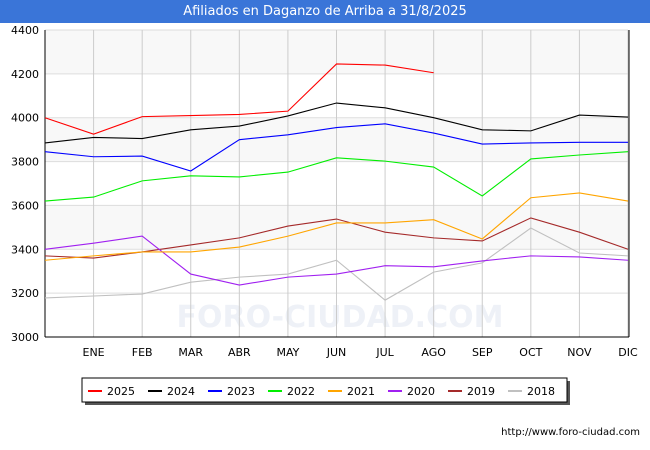 The height and width of the screenshot is (450, 650). I want to click on legend-label: 2022, so click(301, 391).